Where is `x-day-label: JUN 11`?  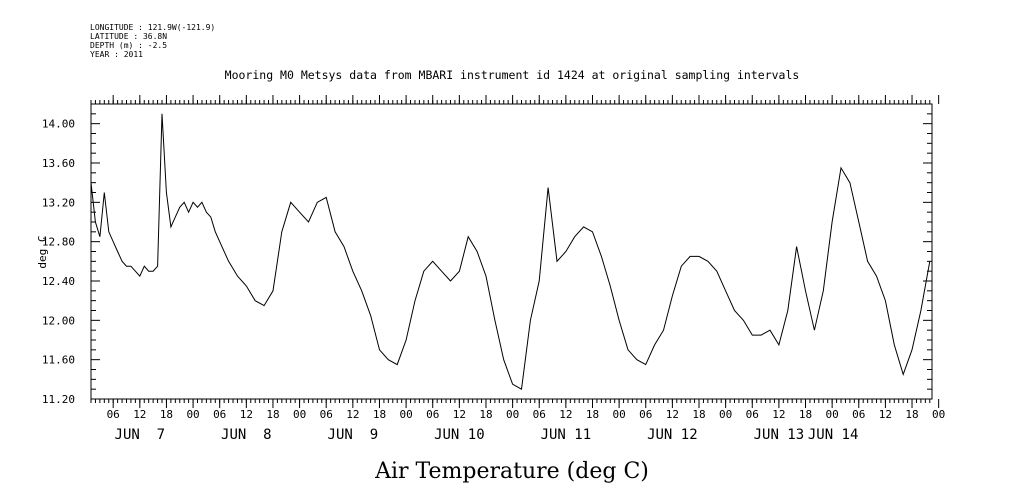
x-day-label: JUN 11 is located at coordinates (566, 435).